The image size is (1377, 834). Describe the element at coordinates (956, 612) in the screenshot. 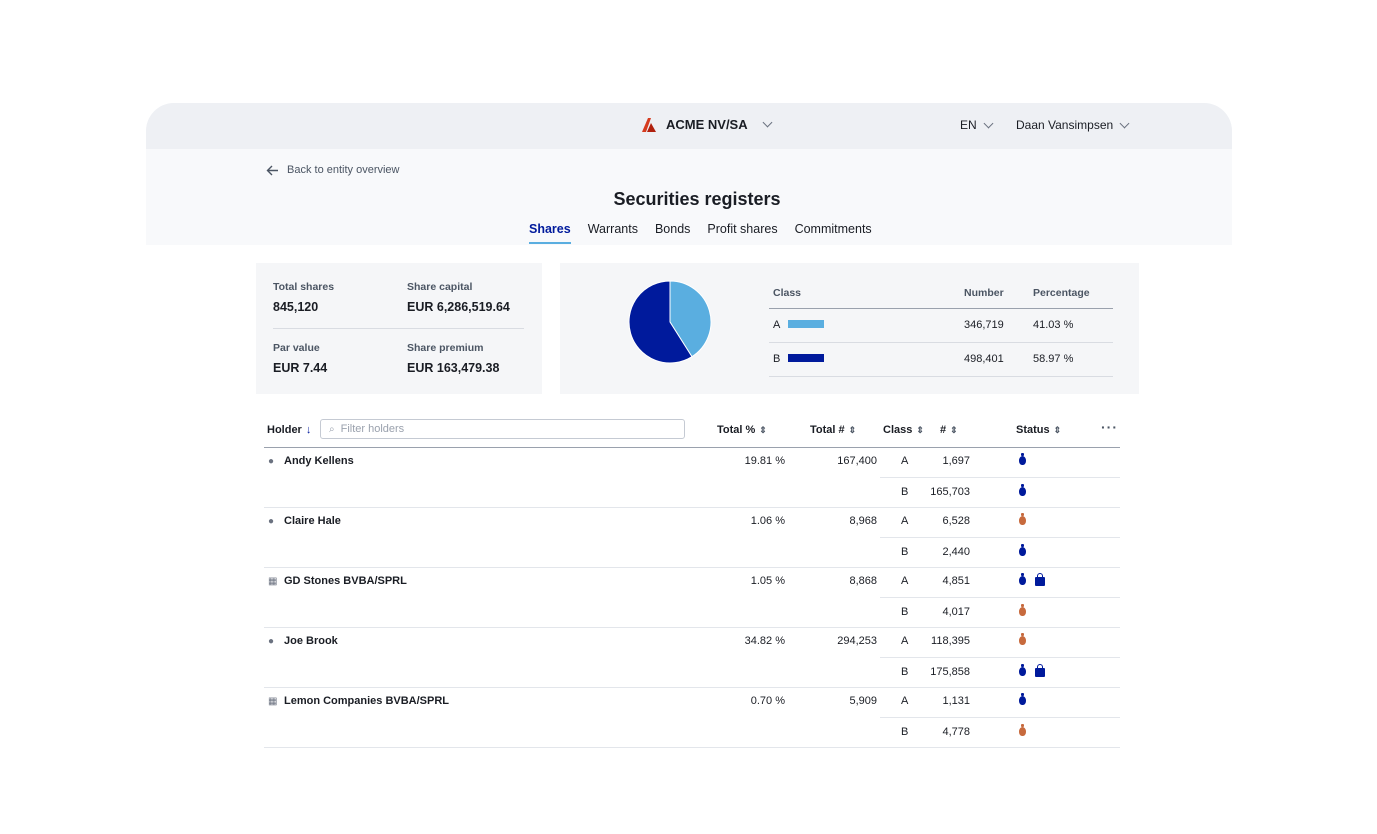

I see `line-count: 4,017` at that location.